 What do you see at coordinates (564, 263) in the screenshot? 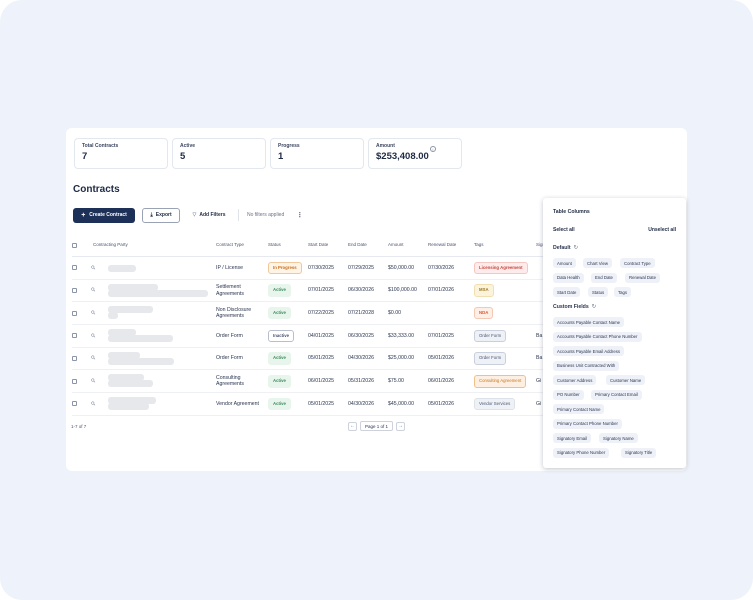
I see `column-chip: Amount` at bounding box center [564, 263].